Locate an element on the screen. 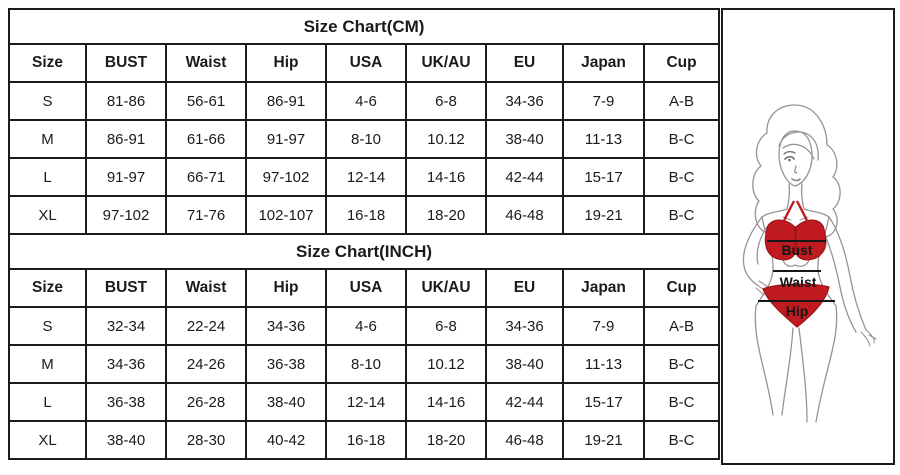 The height and width of the screenshot is (475, 900). nose is located at coordinates (795, 169).